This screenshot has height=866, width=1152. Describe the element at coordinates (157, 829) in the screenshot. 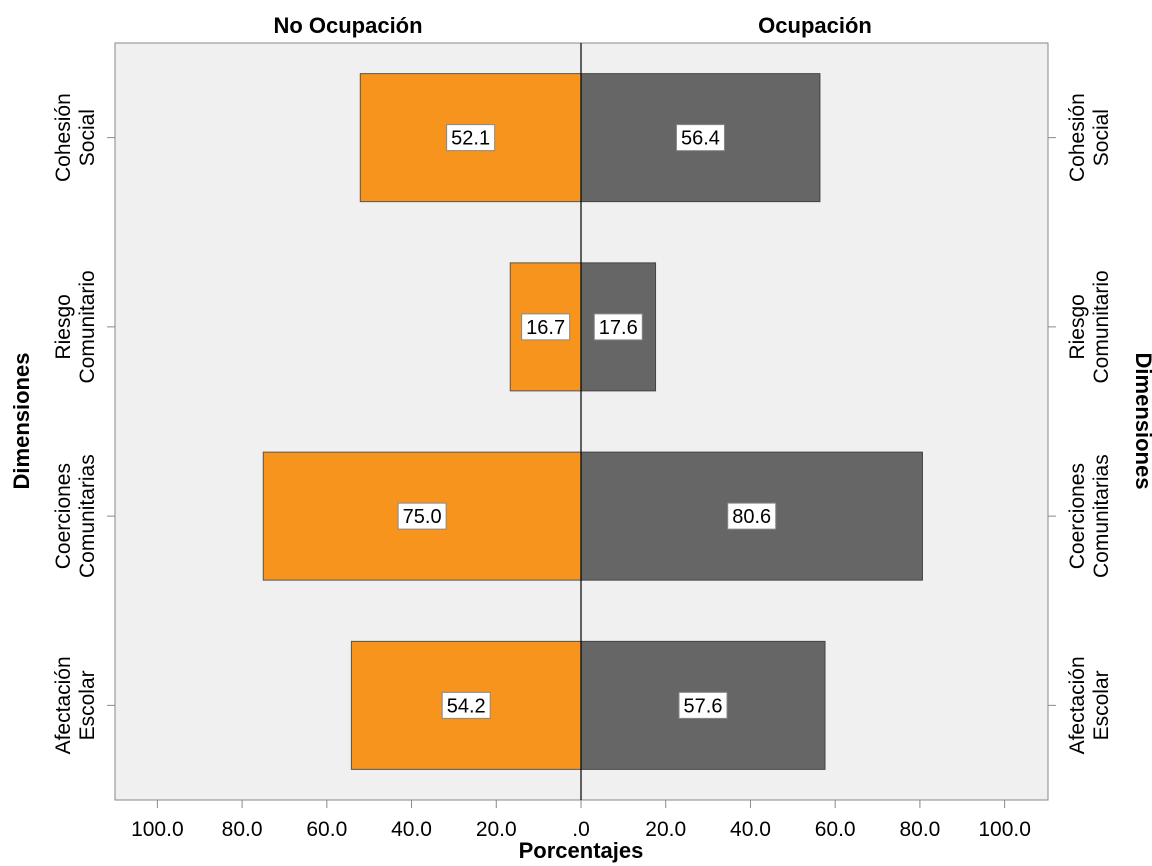

I see `x-tick-label-left: 100.0` at that location.